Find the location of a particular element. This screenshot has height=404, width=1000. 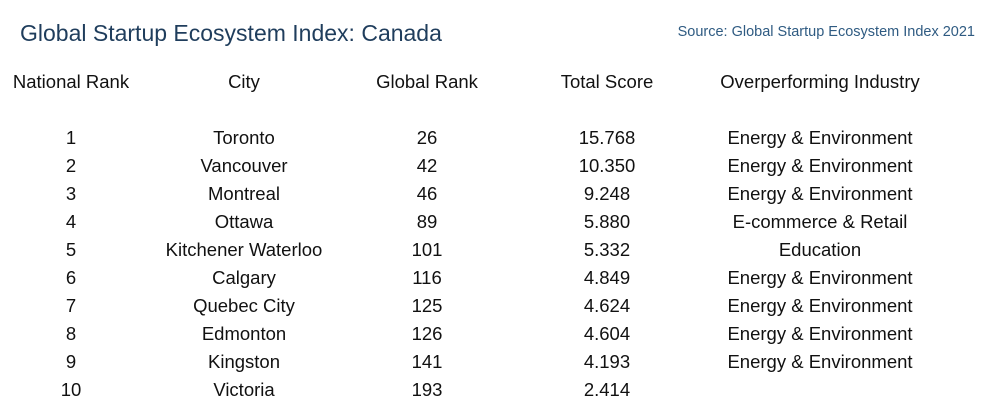

header-total-score: Total Score is located at coordinates (607, 81).